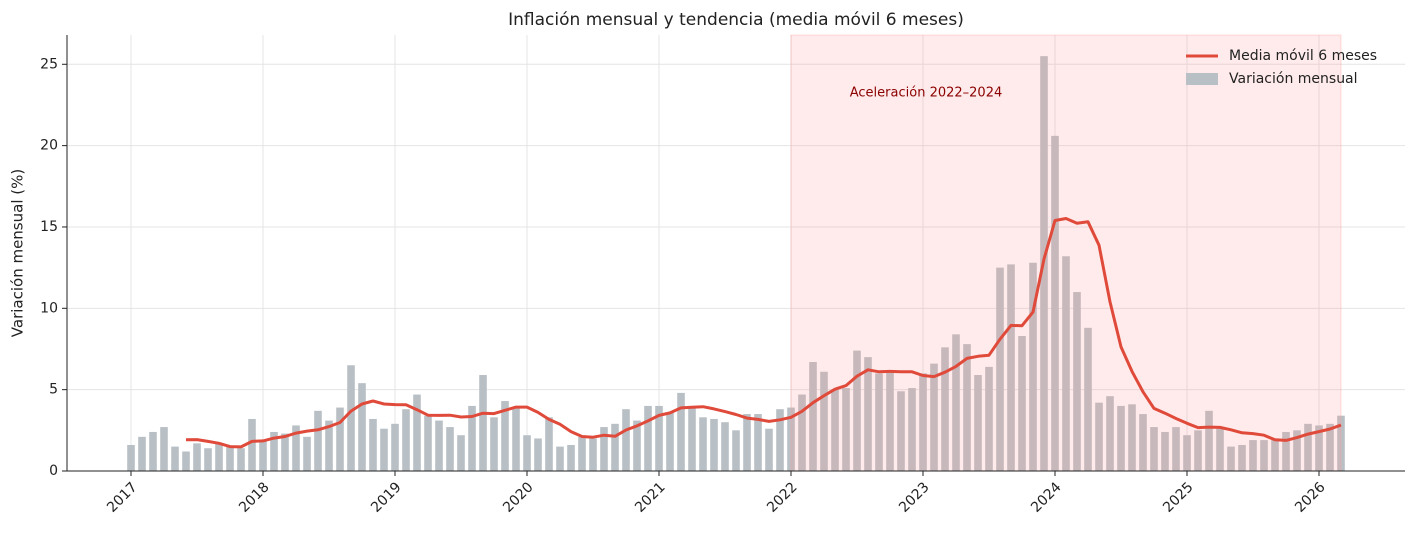  What do you see at coordinates (1303, 56) in the screenshot?
I see `legend-label: Media móvil 6 meses` at bounding box center [1303, 56].